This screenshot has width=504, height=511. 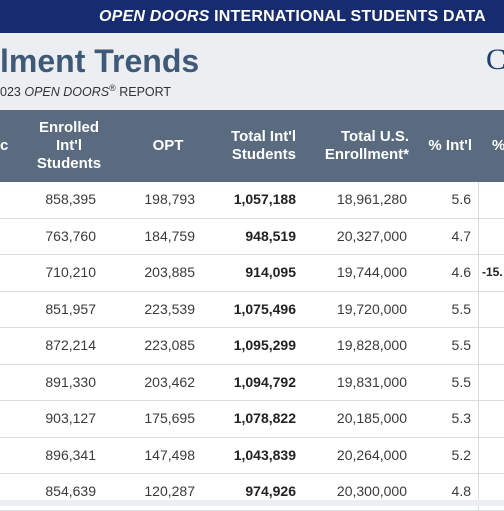 I want to click on cell-total-intl: 1,043,839, so click(x=264, y=454).